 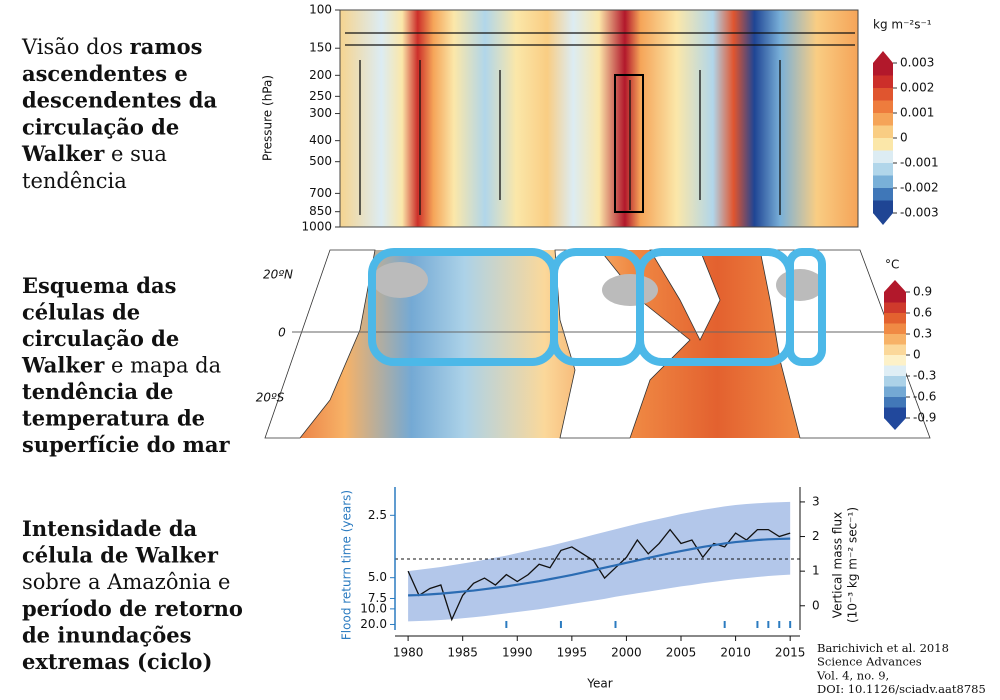 I want to click on latitude-label: 20ºN, so click(x=278, y=275).